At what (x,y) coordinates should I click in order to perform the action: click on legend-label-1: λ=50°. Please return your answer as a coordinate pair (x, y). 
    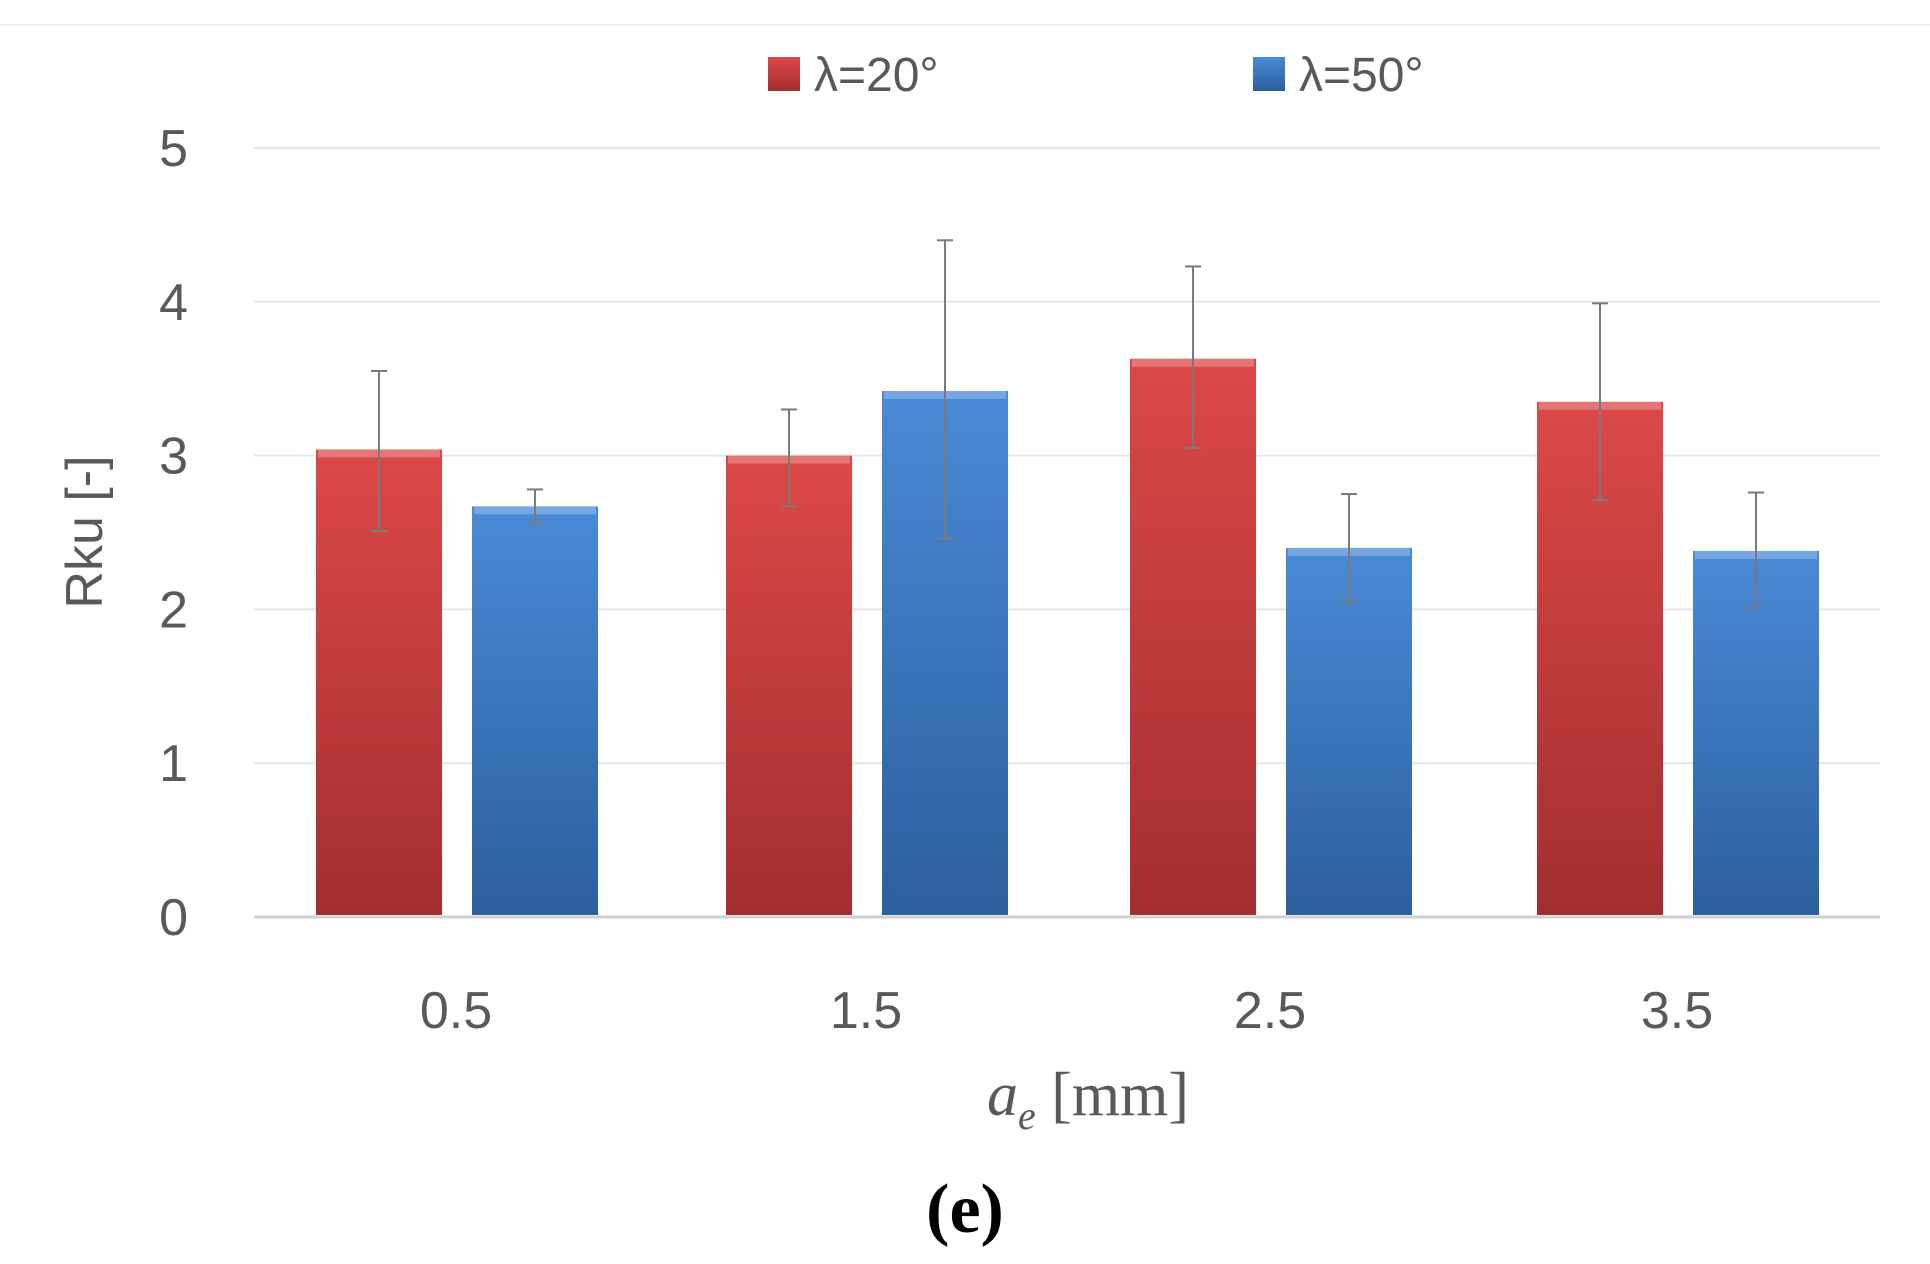
    Looking at the image, I should click on (1361, 75).